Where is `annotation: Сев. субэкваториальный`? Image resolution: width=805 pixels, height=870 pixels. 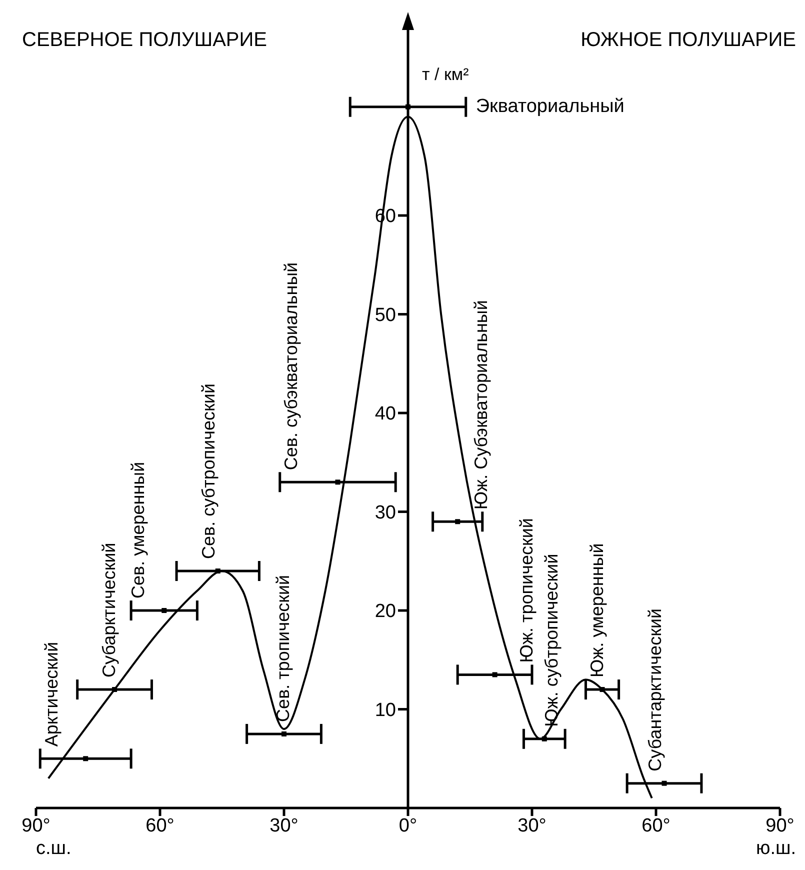
annotation: Сев. субэкваториальный is located at coordinates (291, 366).